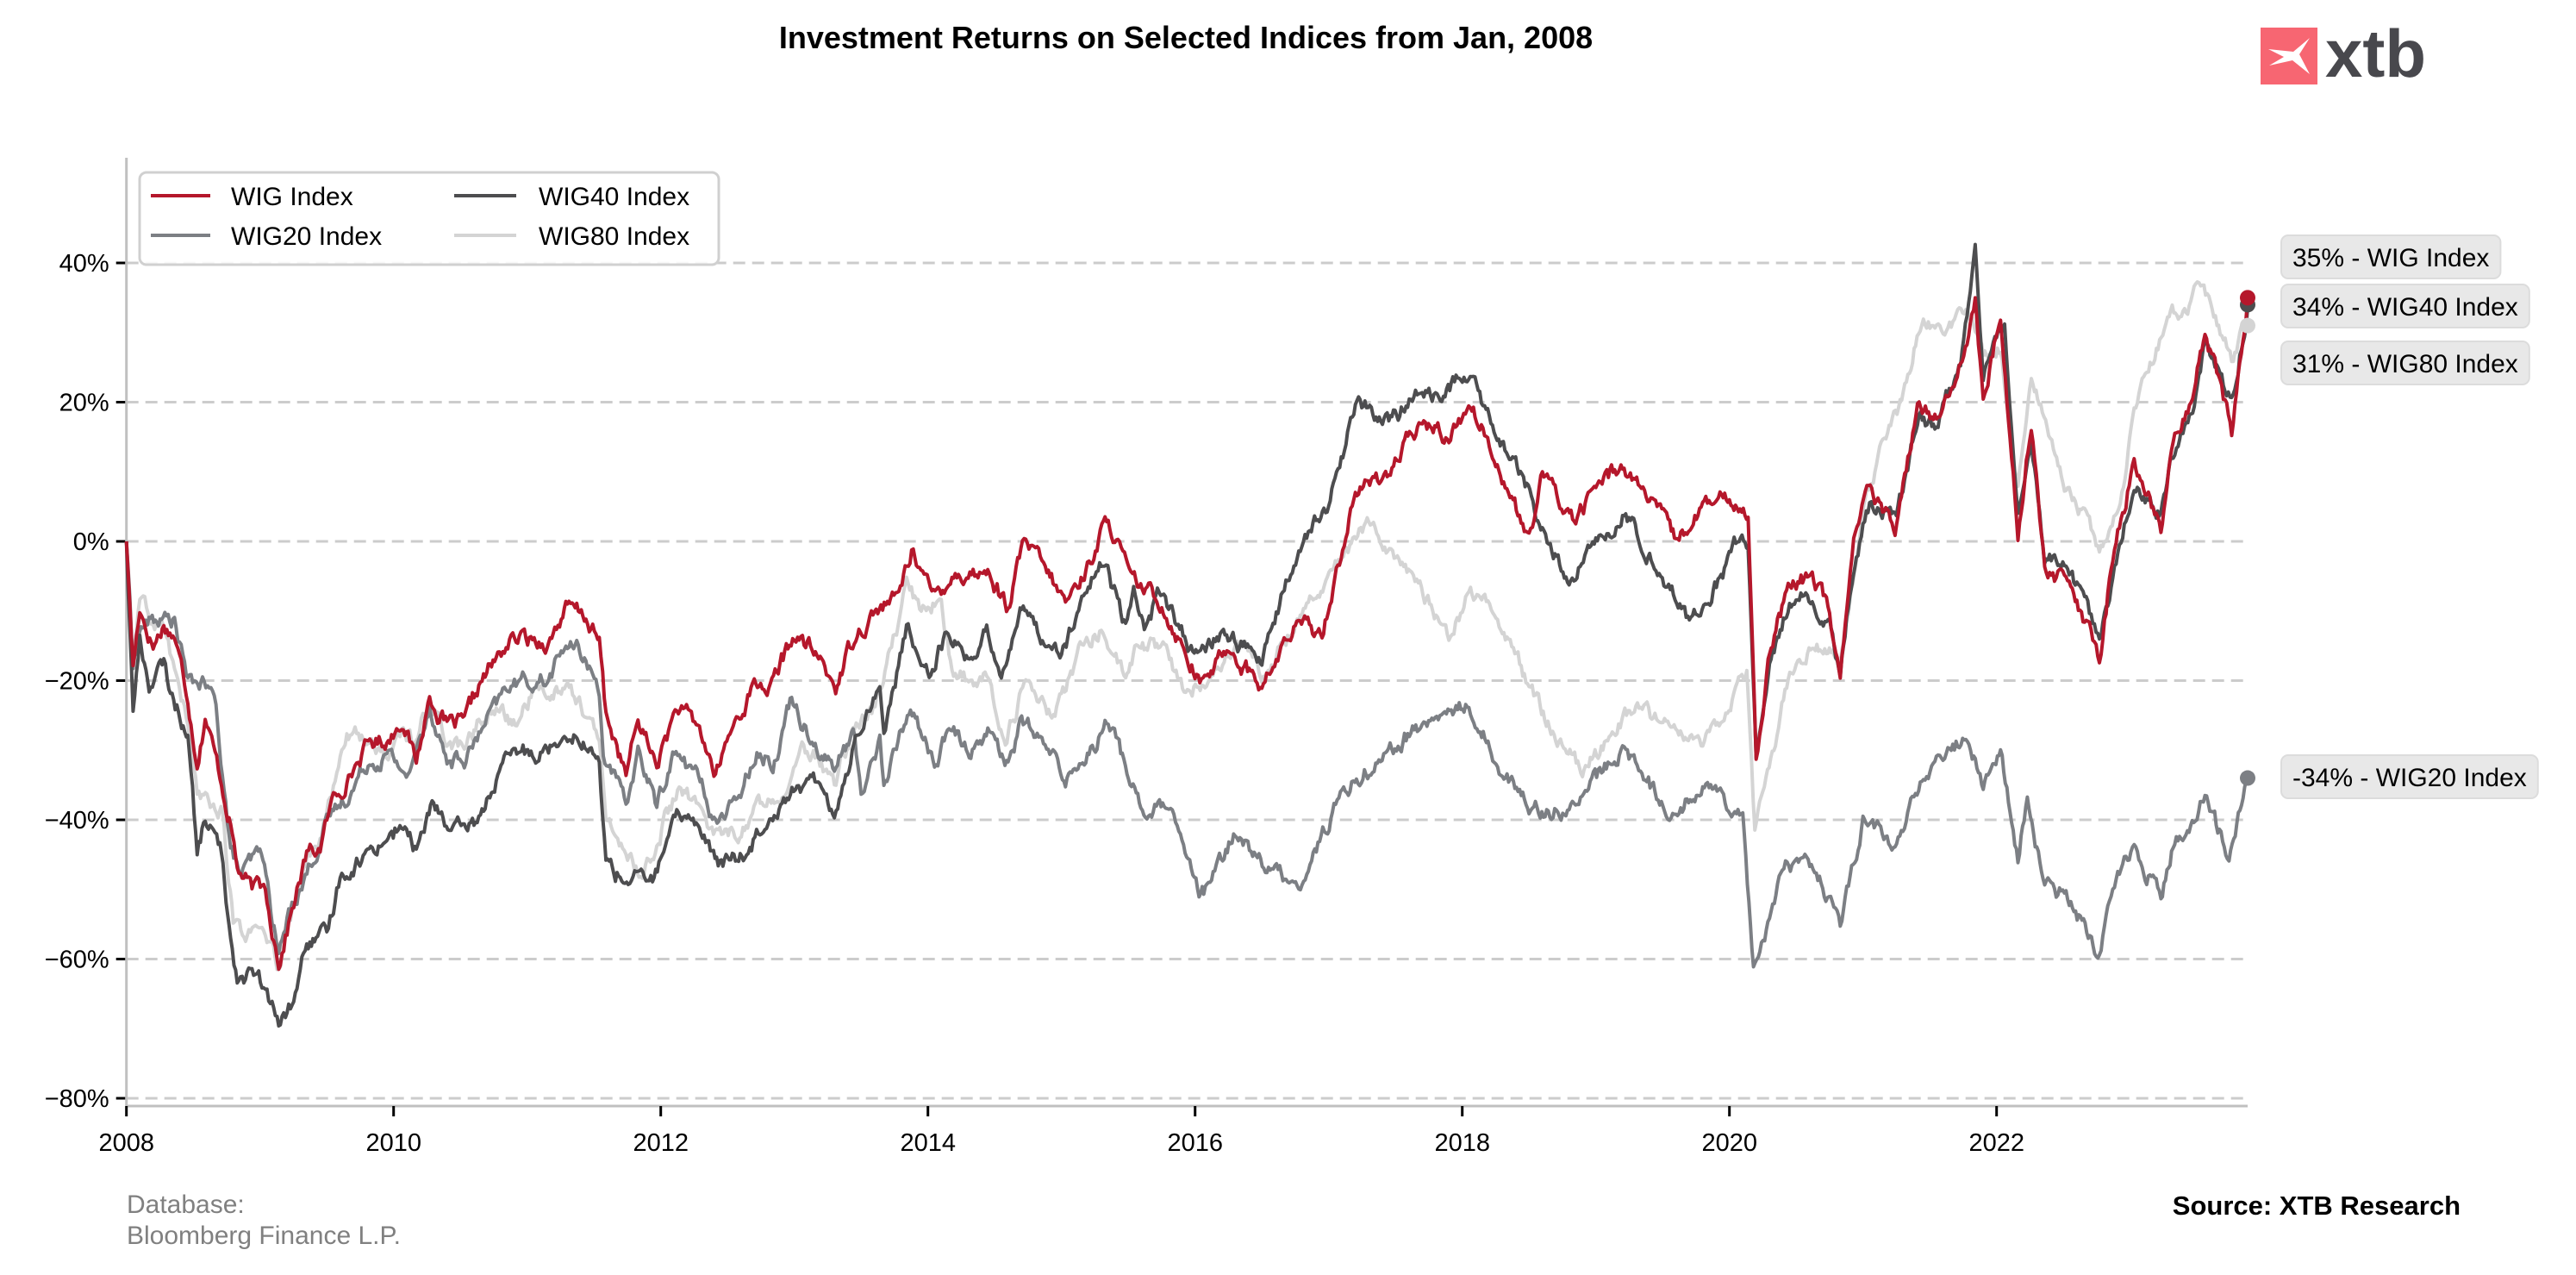 The width and height of the screenshot is (2576, 1275). I want to click on end-label-text: -34% - WIG20 Index, so click(2409, 778).